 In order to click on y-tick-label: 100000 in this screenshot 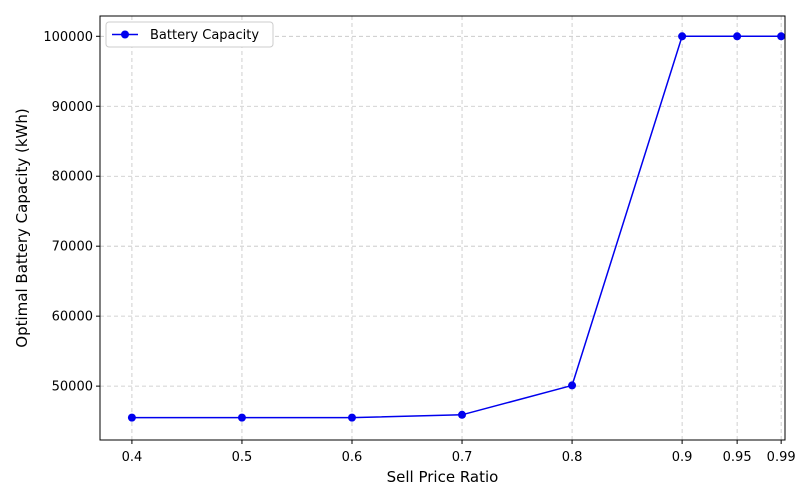, I will do `click(68, 37)`.